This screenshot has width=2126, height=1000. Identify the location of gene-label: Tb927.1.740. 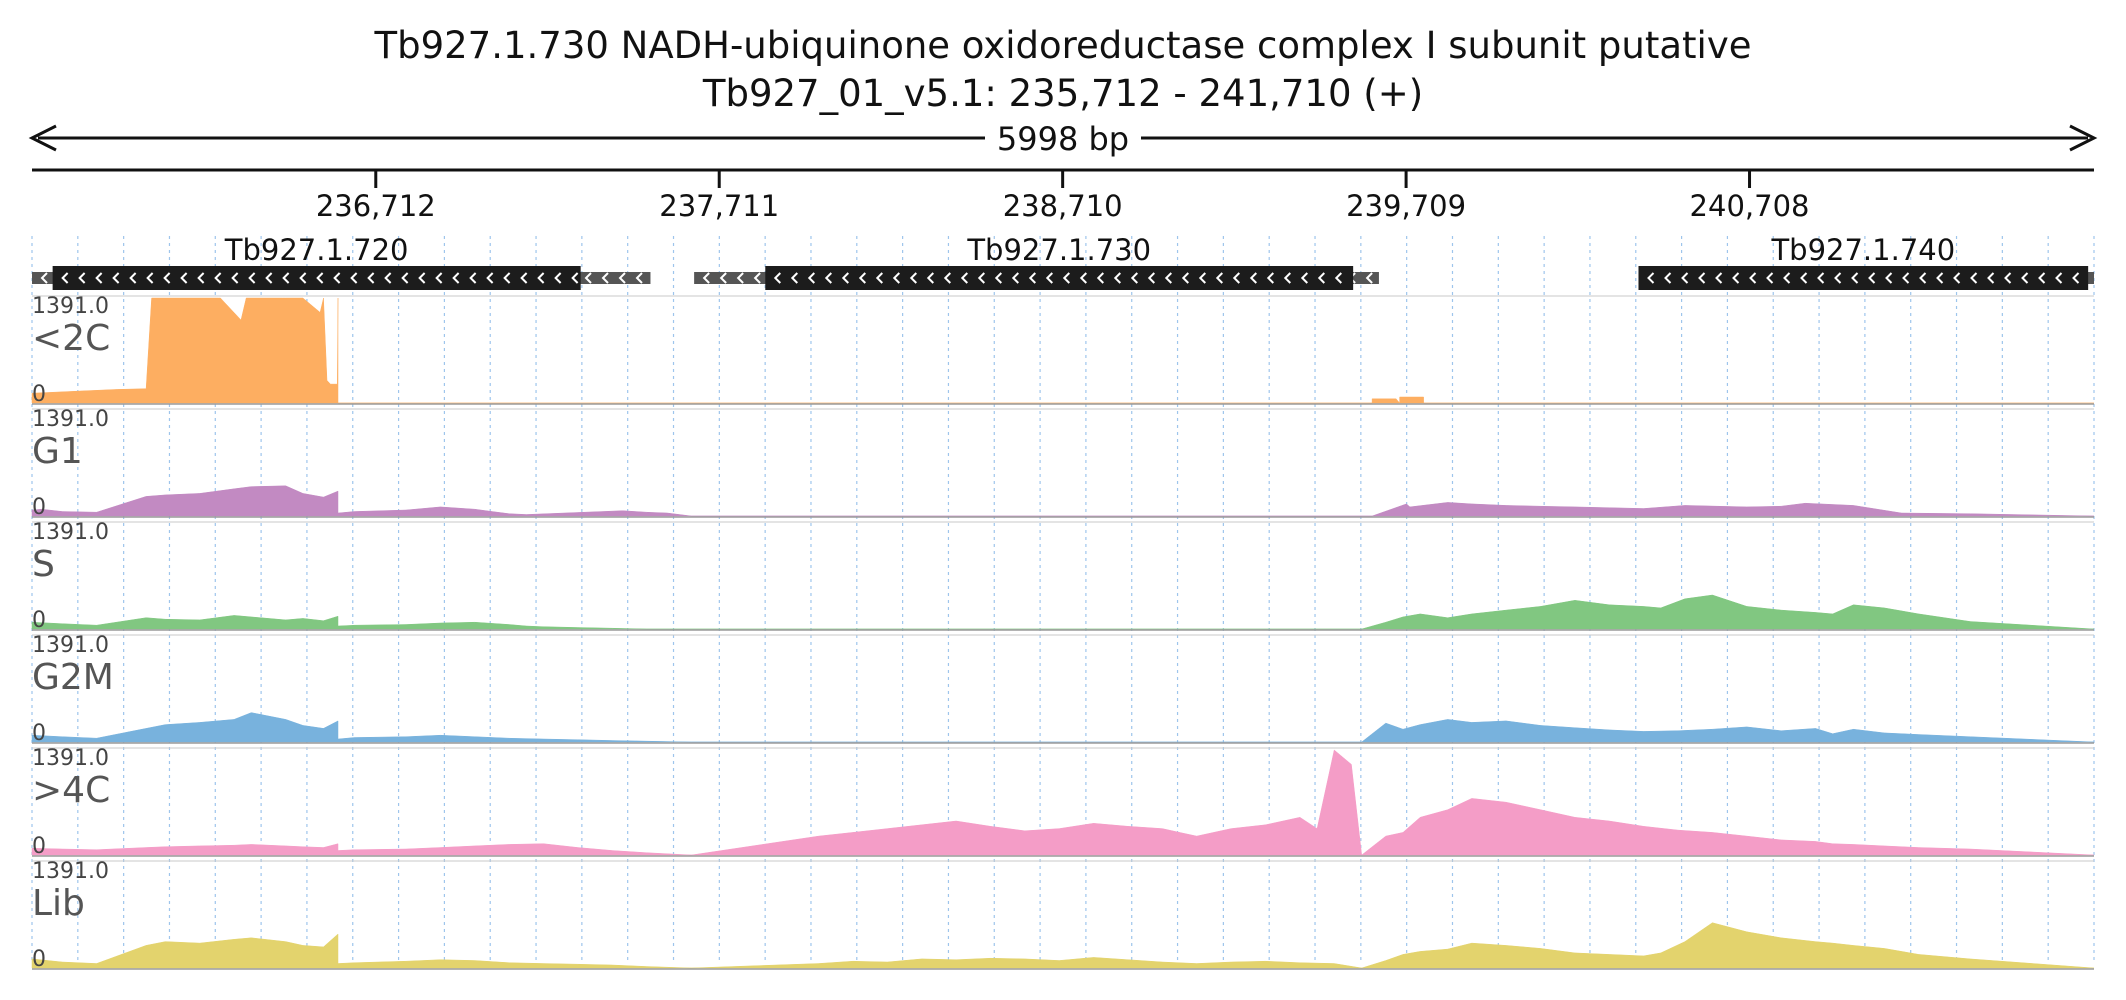
(1862, 250).